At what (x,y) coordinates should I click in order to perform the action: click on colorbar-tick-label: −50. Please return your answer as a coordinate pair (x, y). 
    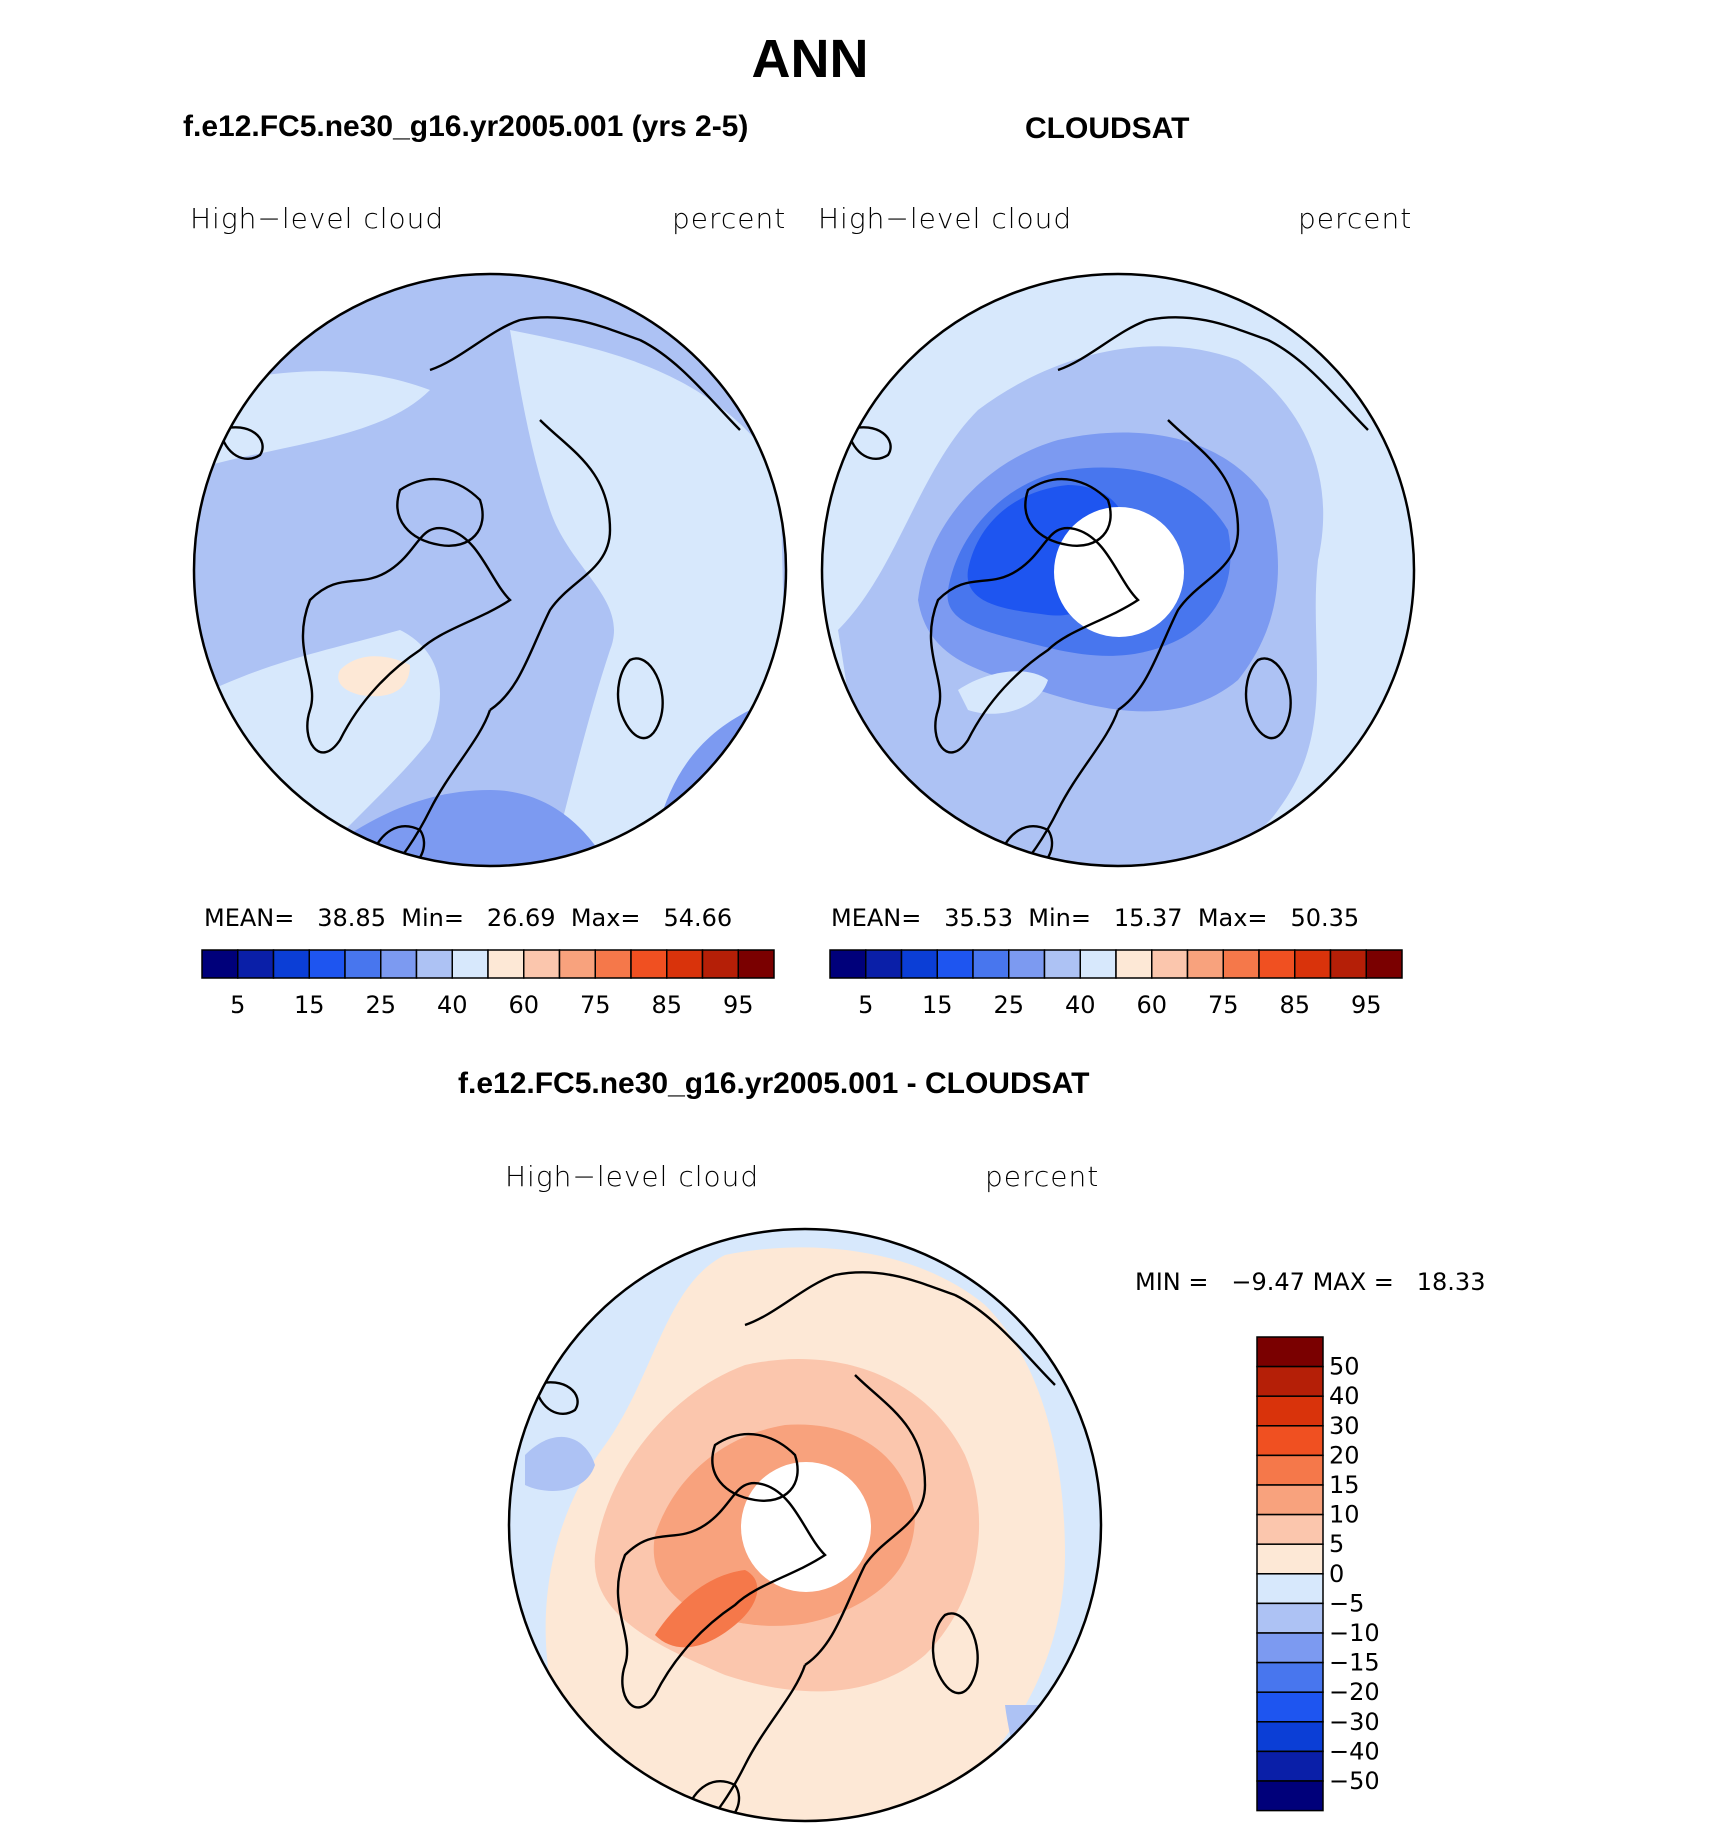
    Looking at the image, I should click on (1354, 1781).